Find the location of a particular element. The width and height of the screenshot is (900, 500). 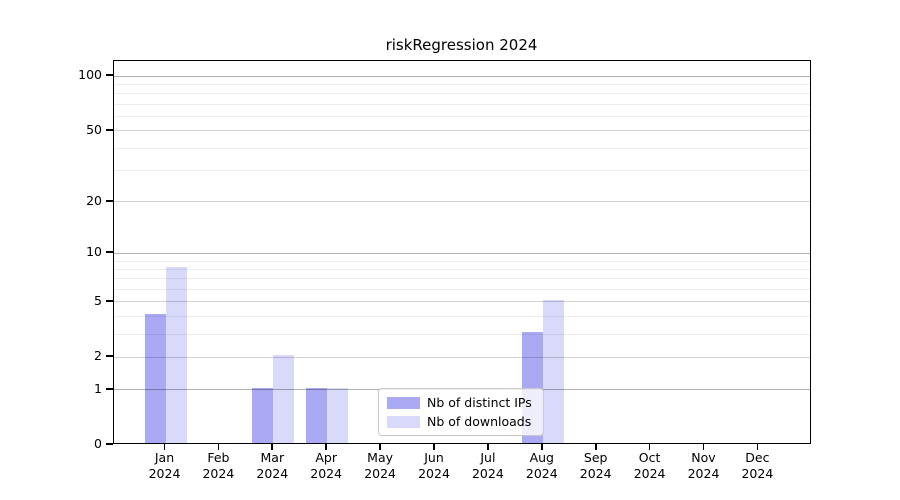

bar-nb-of-downloads-aug is located at coordinates (553, 371).